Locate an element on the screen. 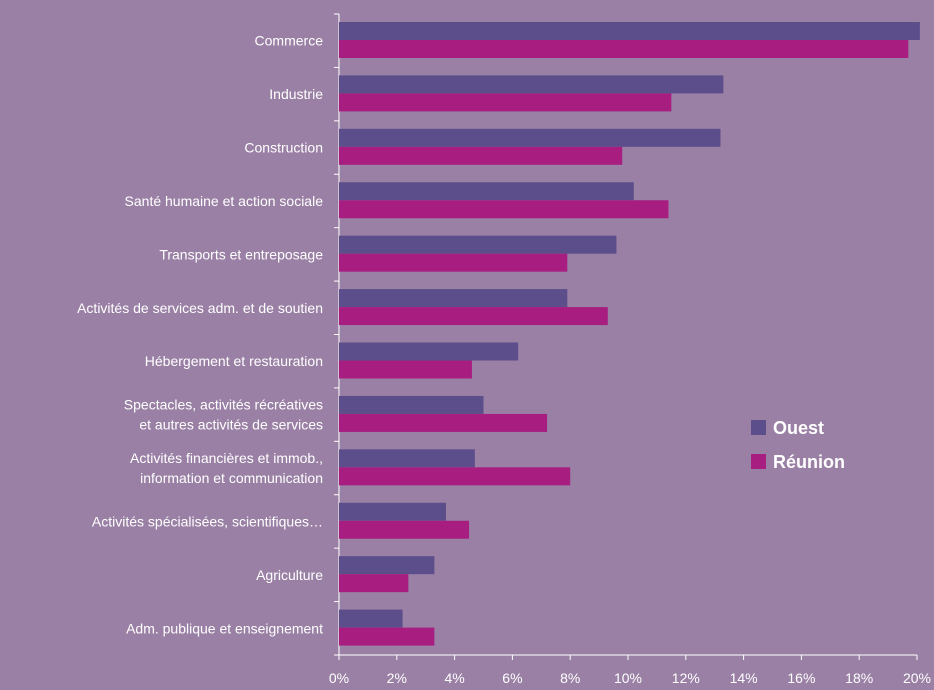 This screenshot has width=934, height=690. x-tick-label: 16% is located at coordinates (801, 678).